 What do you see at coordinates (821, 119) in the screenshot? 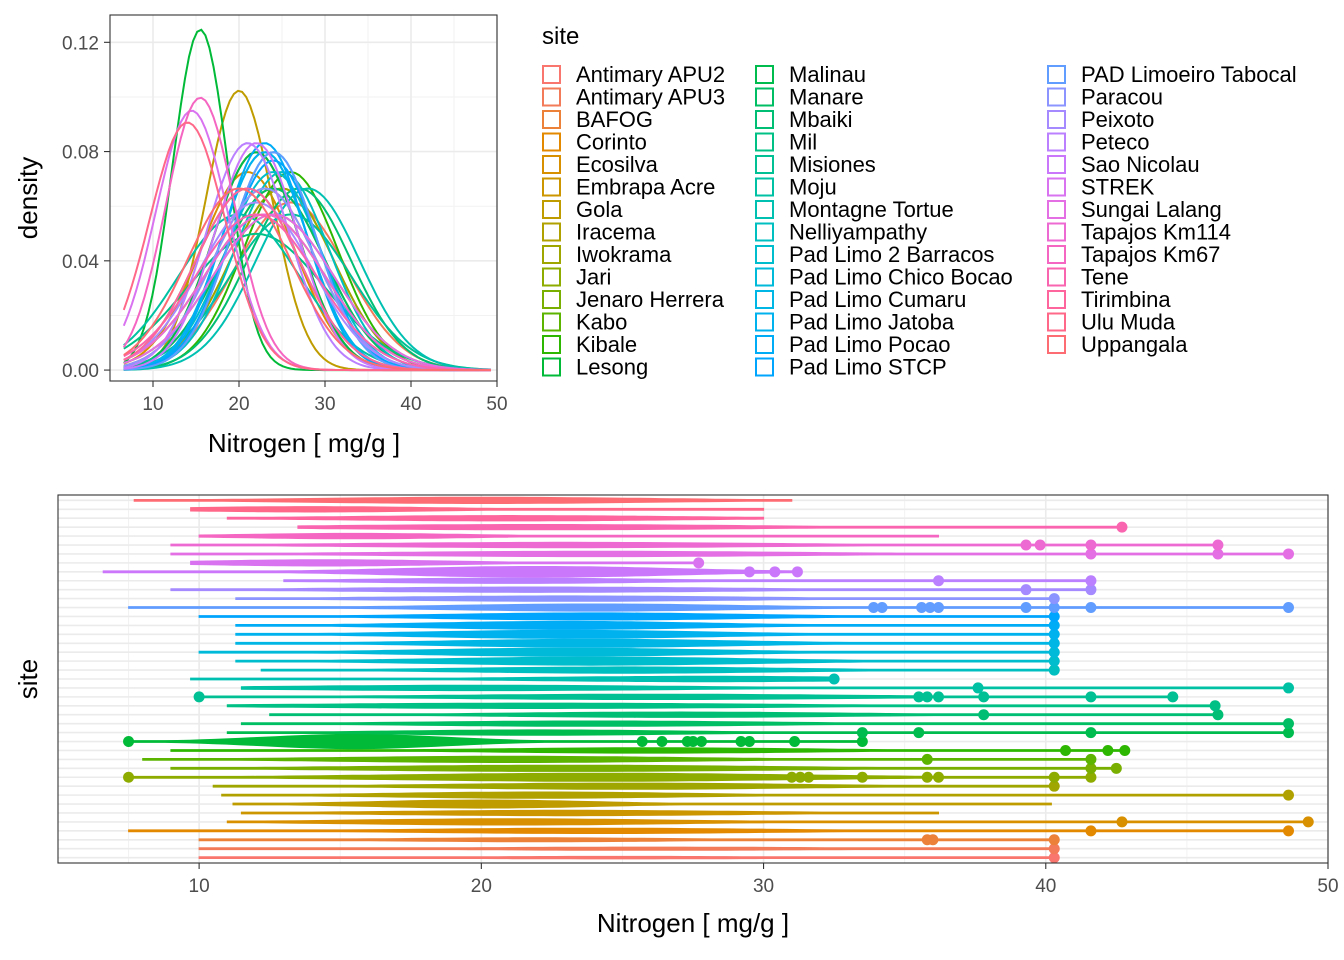
I see `legend-label: Mbaiki` at bounding box center [821, 119].